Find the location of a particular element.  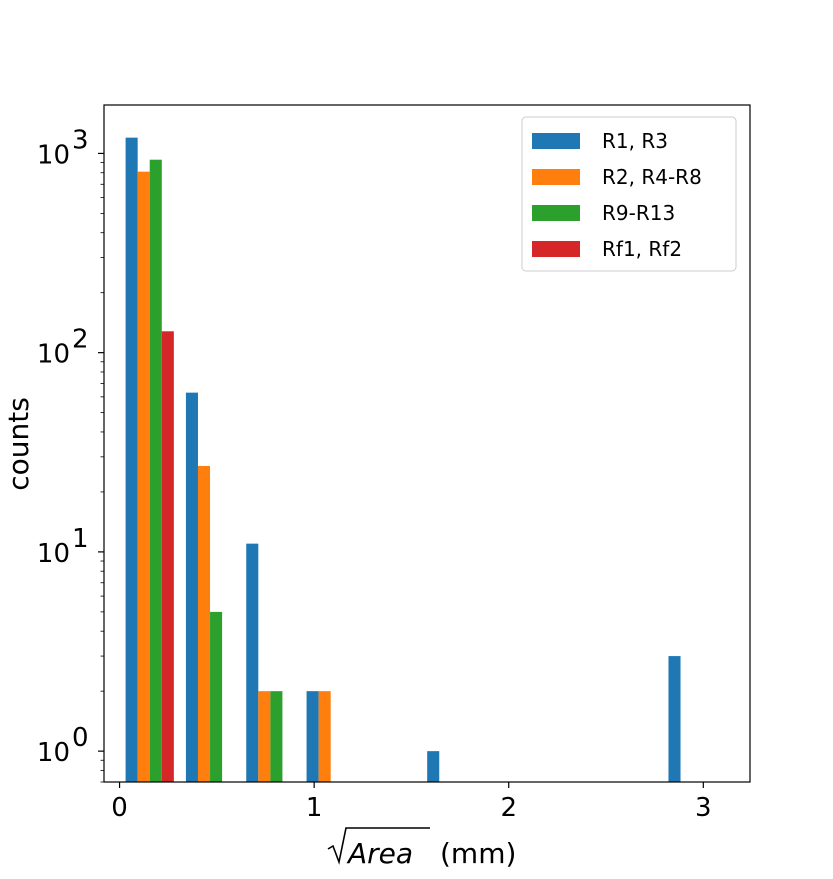

legend-box is located at coordinates (629, 194).